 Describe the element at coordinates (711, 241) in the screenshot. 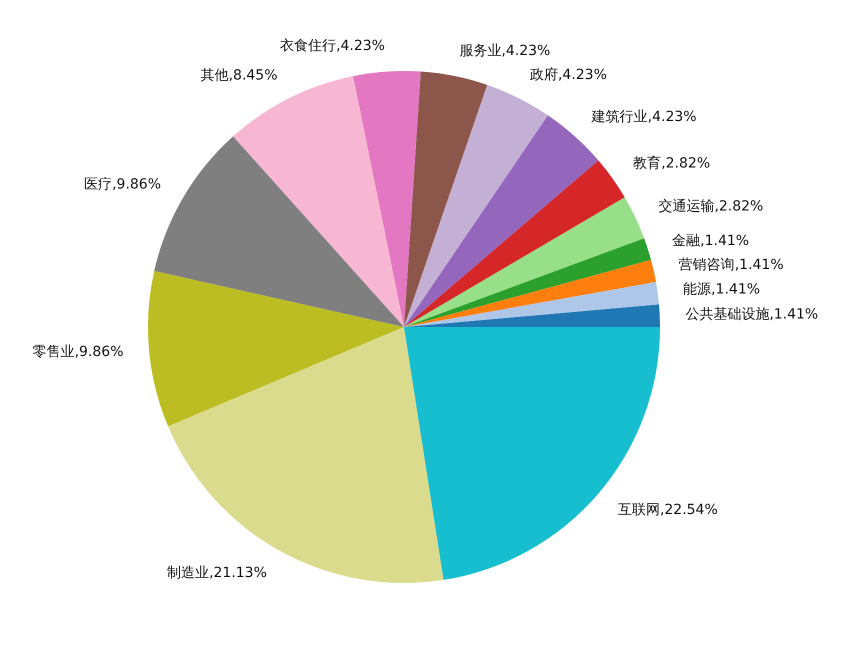

I see `slice-label: 金融,1.41%` at that location.